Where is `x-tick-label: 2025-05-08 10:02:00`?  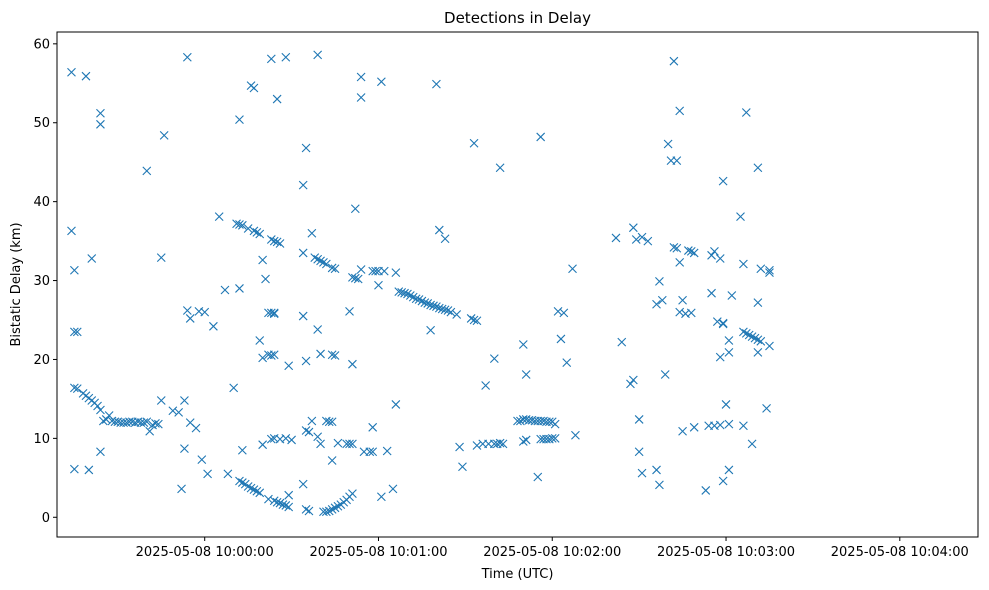
x-tick-label: 2025-05-08 10:02:00 is located at coordinates (552, 552).